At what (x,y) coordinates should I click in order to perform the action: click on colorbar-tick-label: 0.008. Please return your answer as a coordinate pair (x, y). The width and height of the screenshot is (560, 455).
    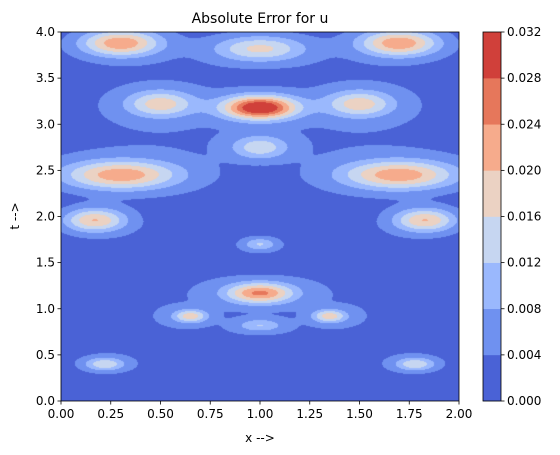
    Looking at the image, I should click on (524, 309).